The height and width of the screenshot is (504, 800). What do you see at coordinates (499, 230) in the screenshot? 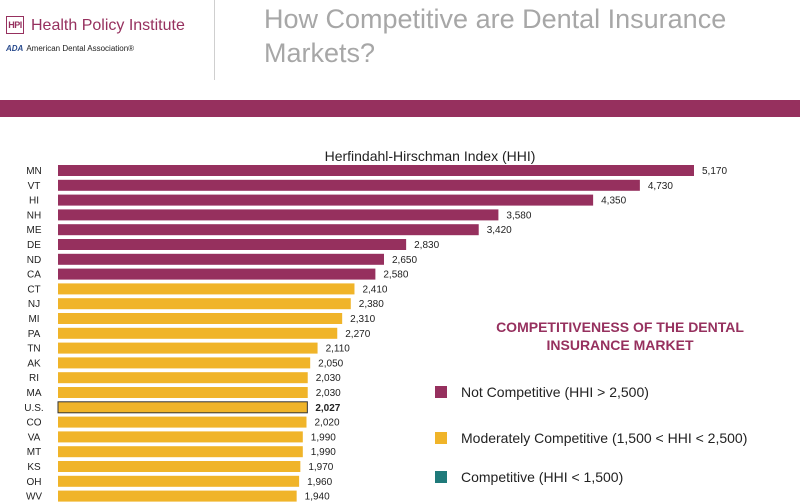
I see `value-label-me: 3,420` at bounding box center [499, 230].